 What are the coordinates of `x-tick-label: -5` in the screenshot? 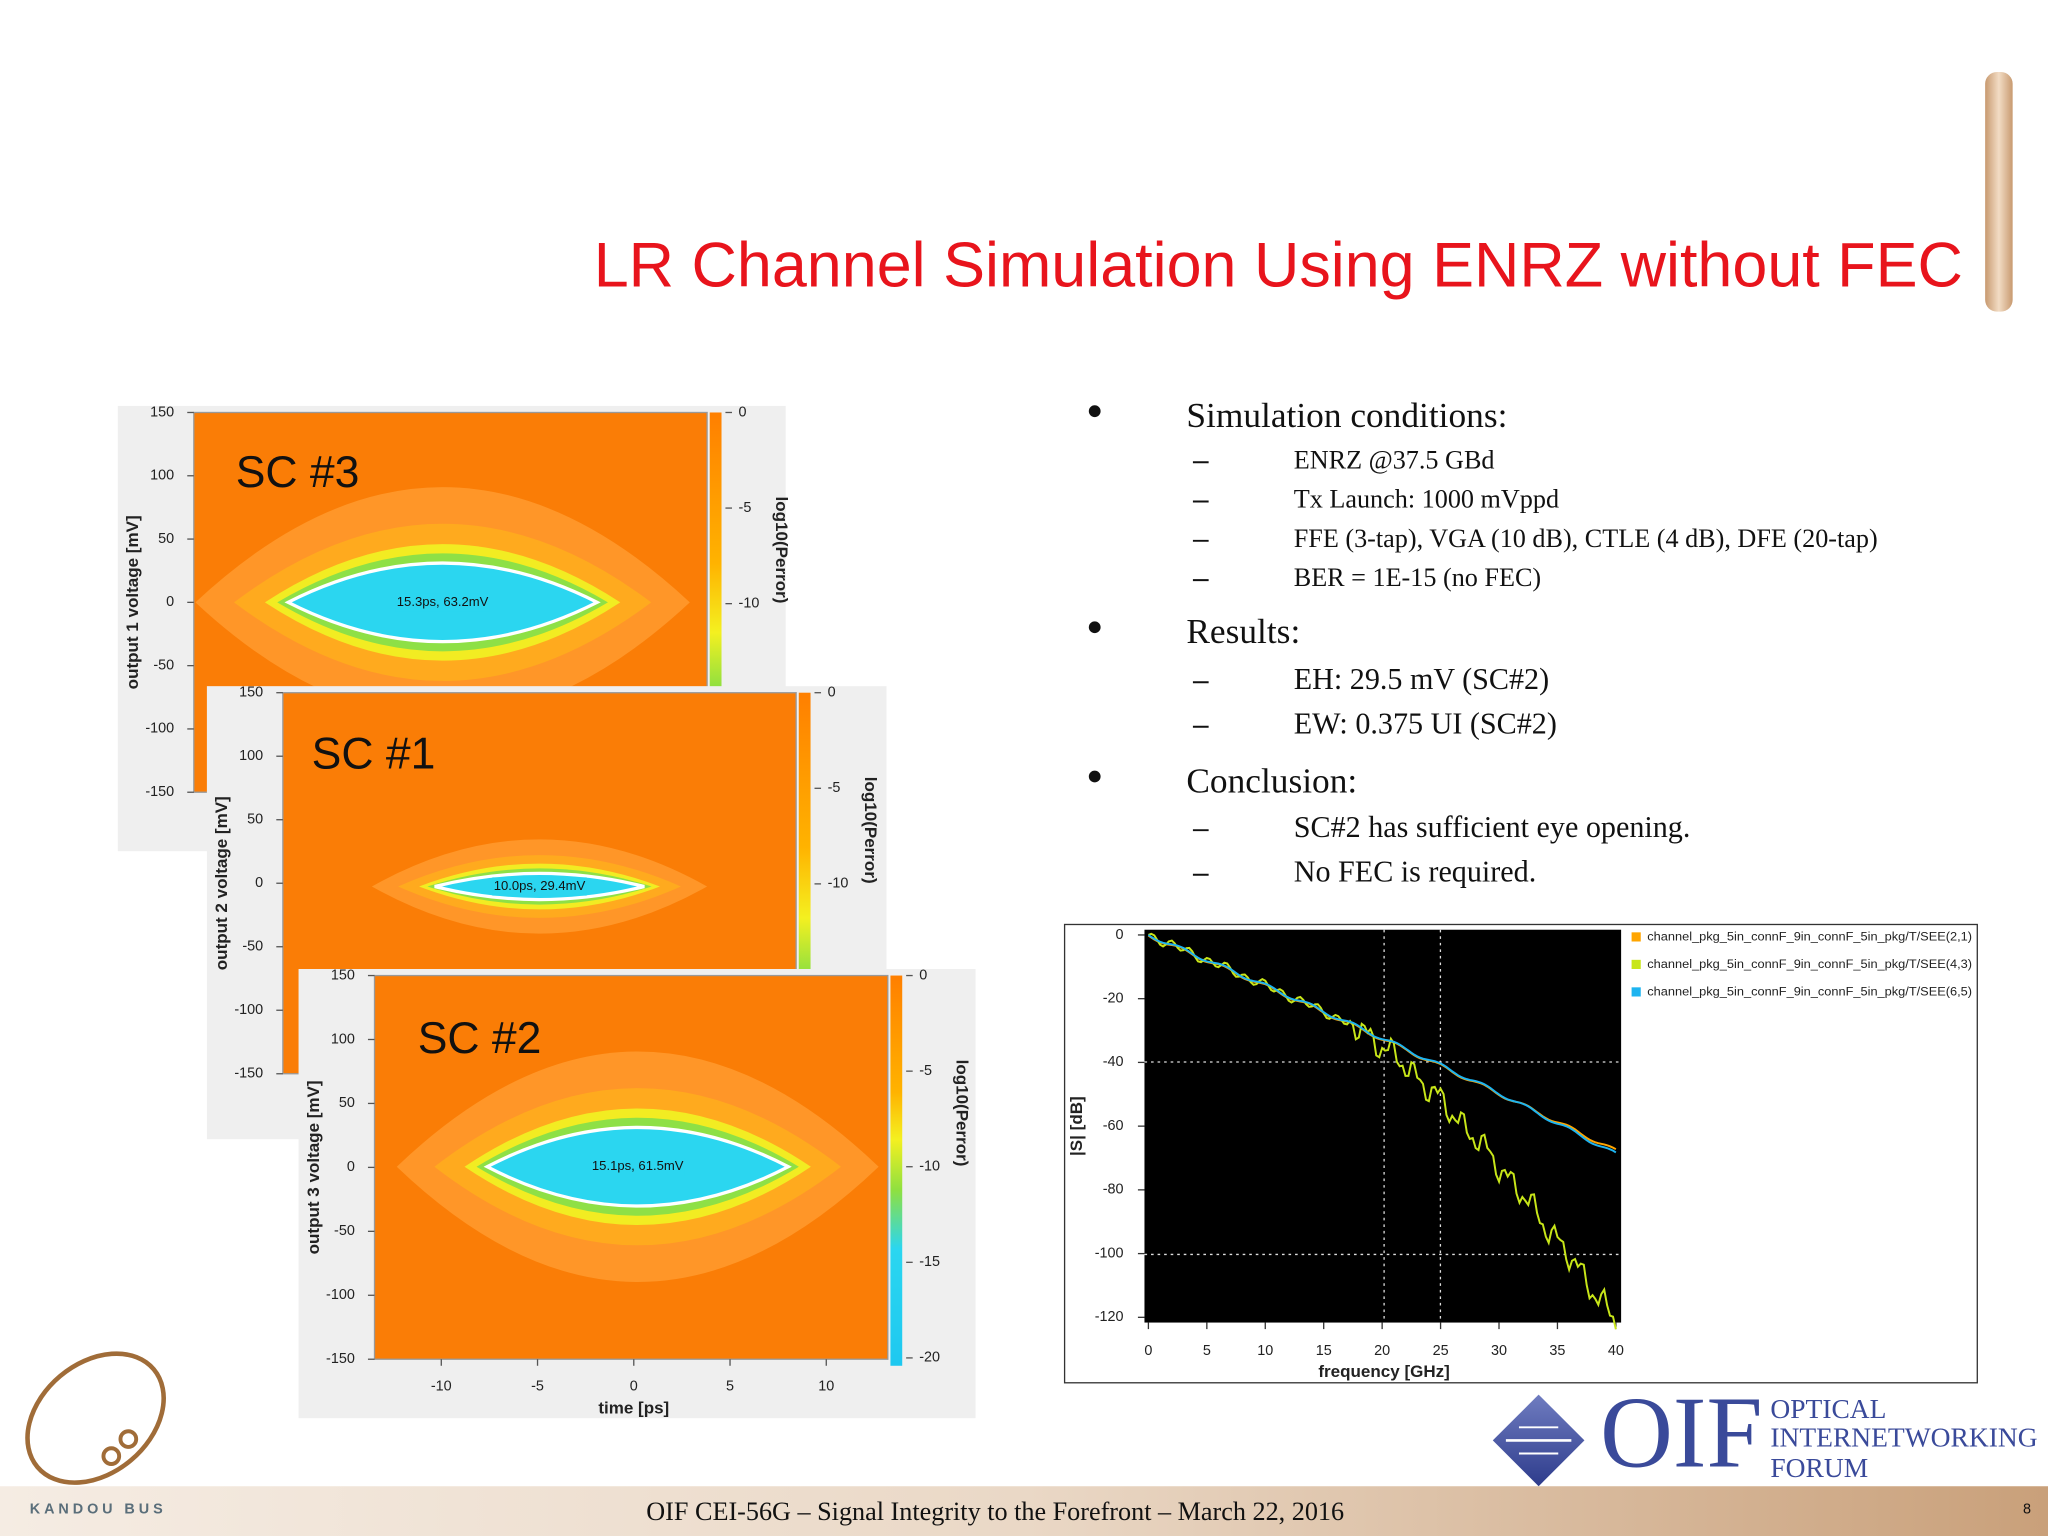 It's located at (537, 1387).